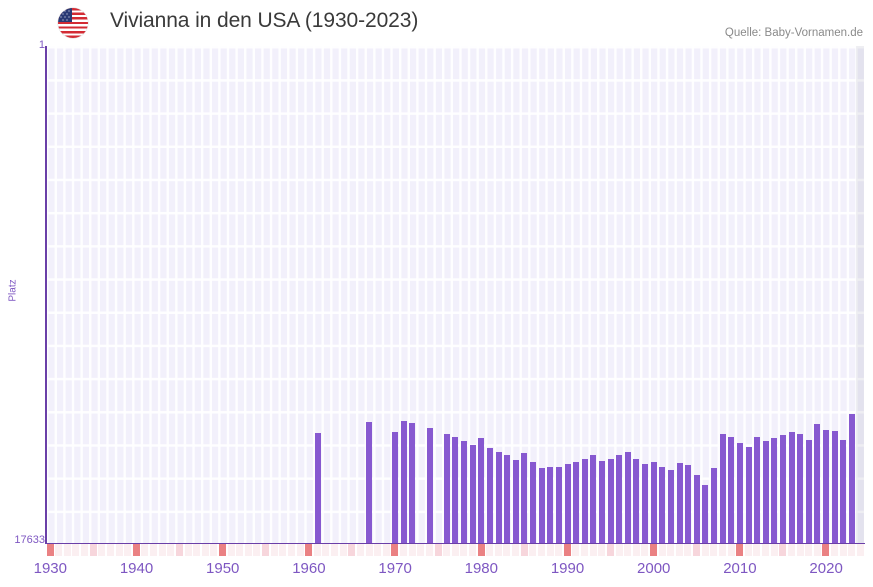 This screenshot has height=587, width=873. I want to click on x-axis-labels: 1930 1940 1950 1960 1970 1980 1990 2000 2010 2020, so click(436, 572).